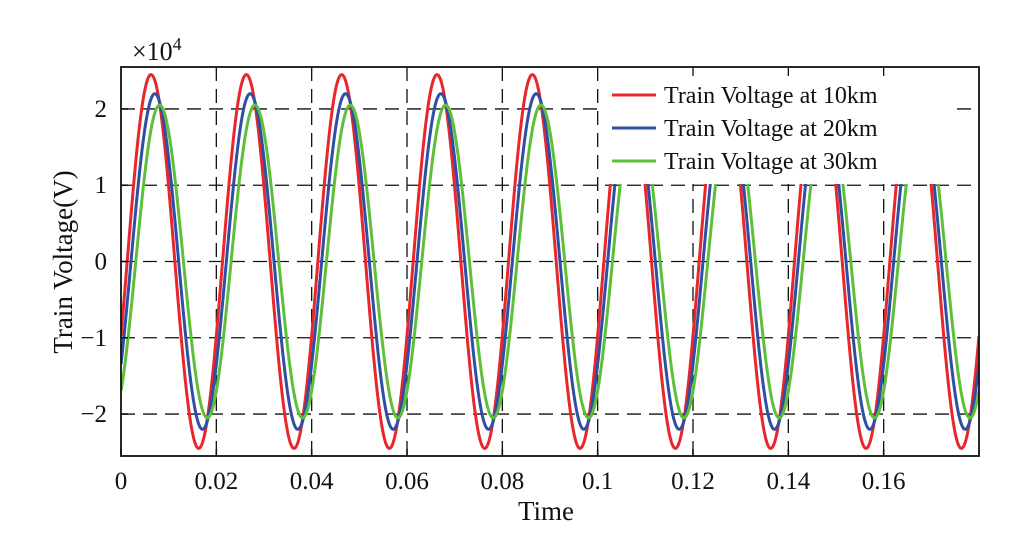 This screenshot has height=541, width=1025. What do you see at coordinates (152, 51) in the screenshot?
I see `y-exponent-base: ×10` at bounding box center [152, 51].